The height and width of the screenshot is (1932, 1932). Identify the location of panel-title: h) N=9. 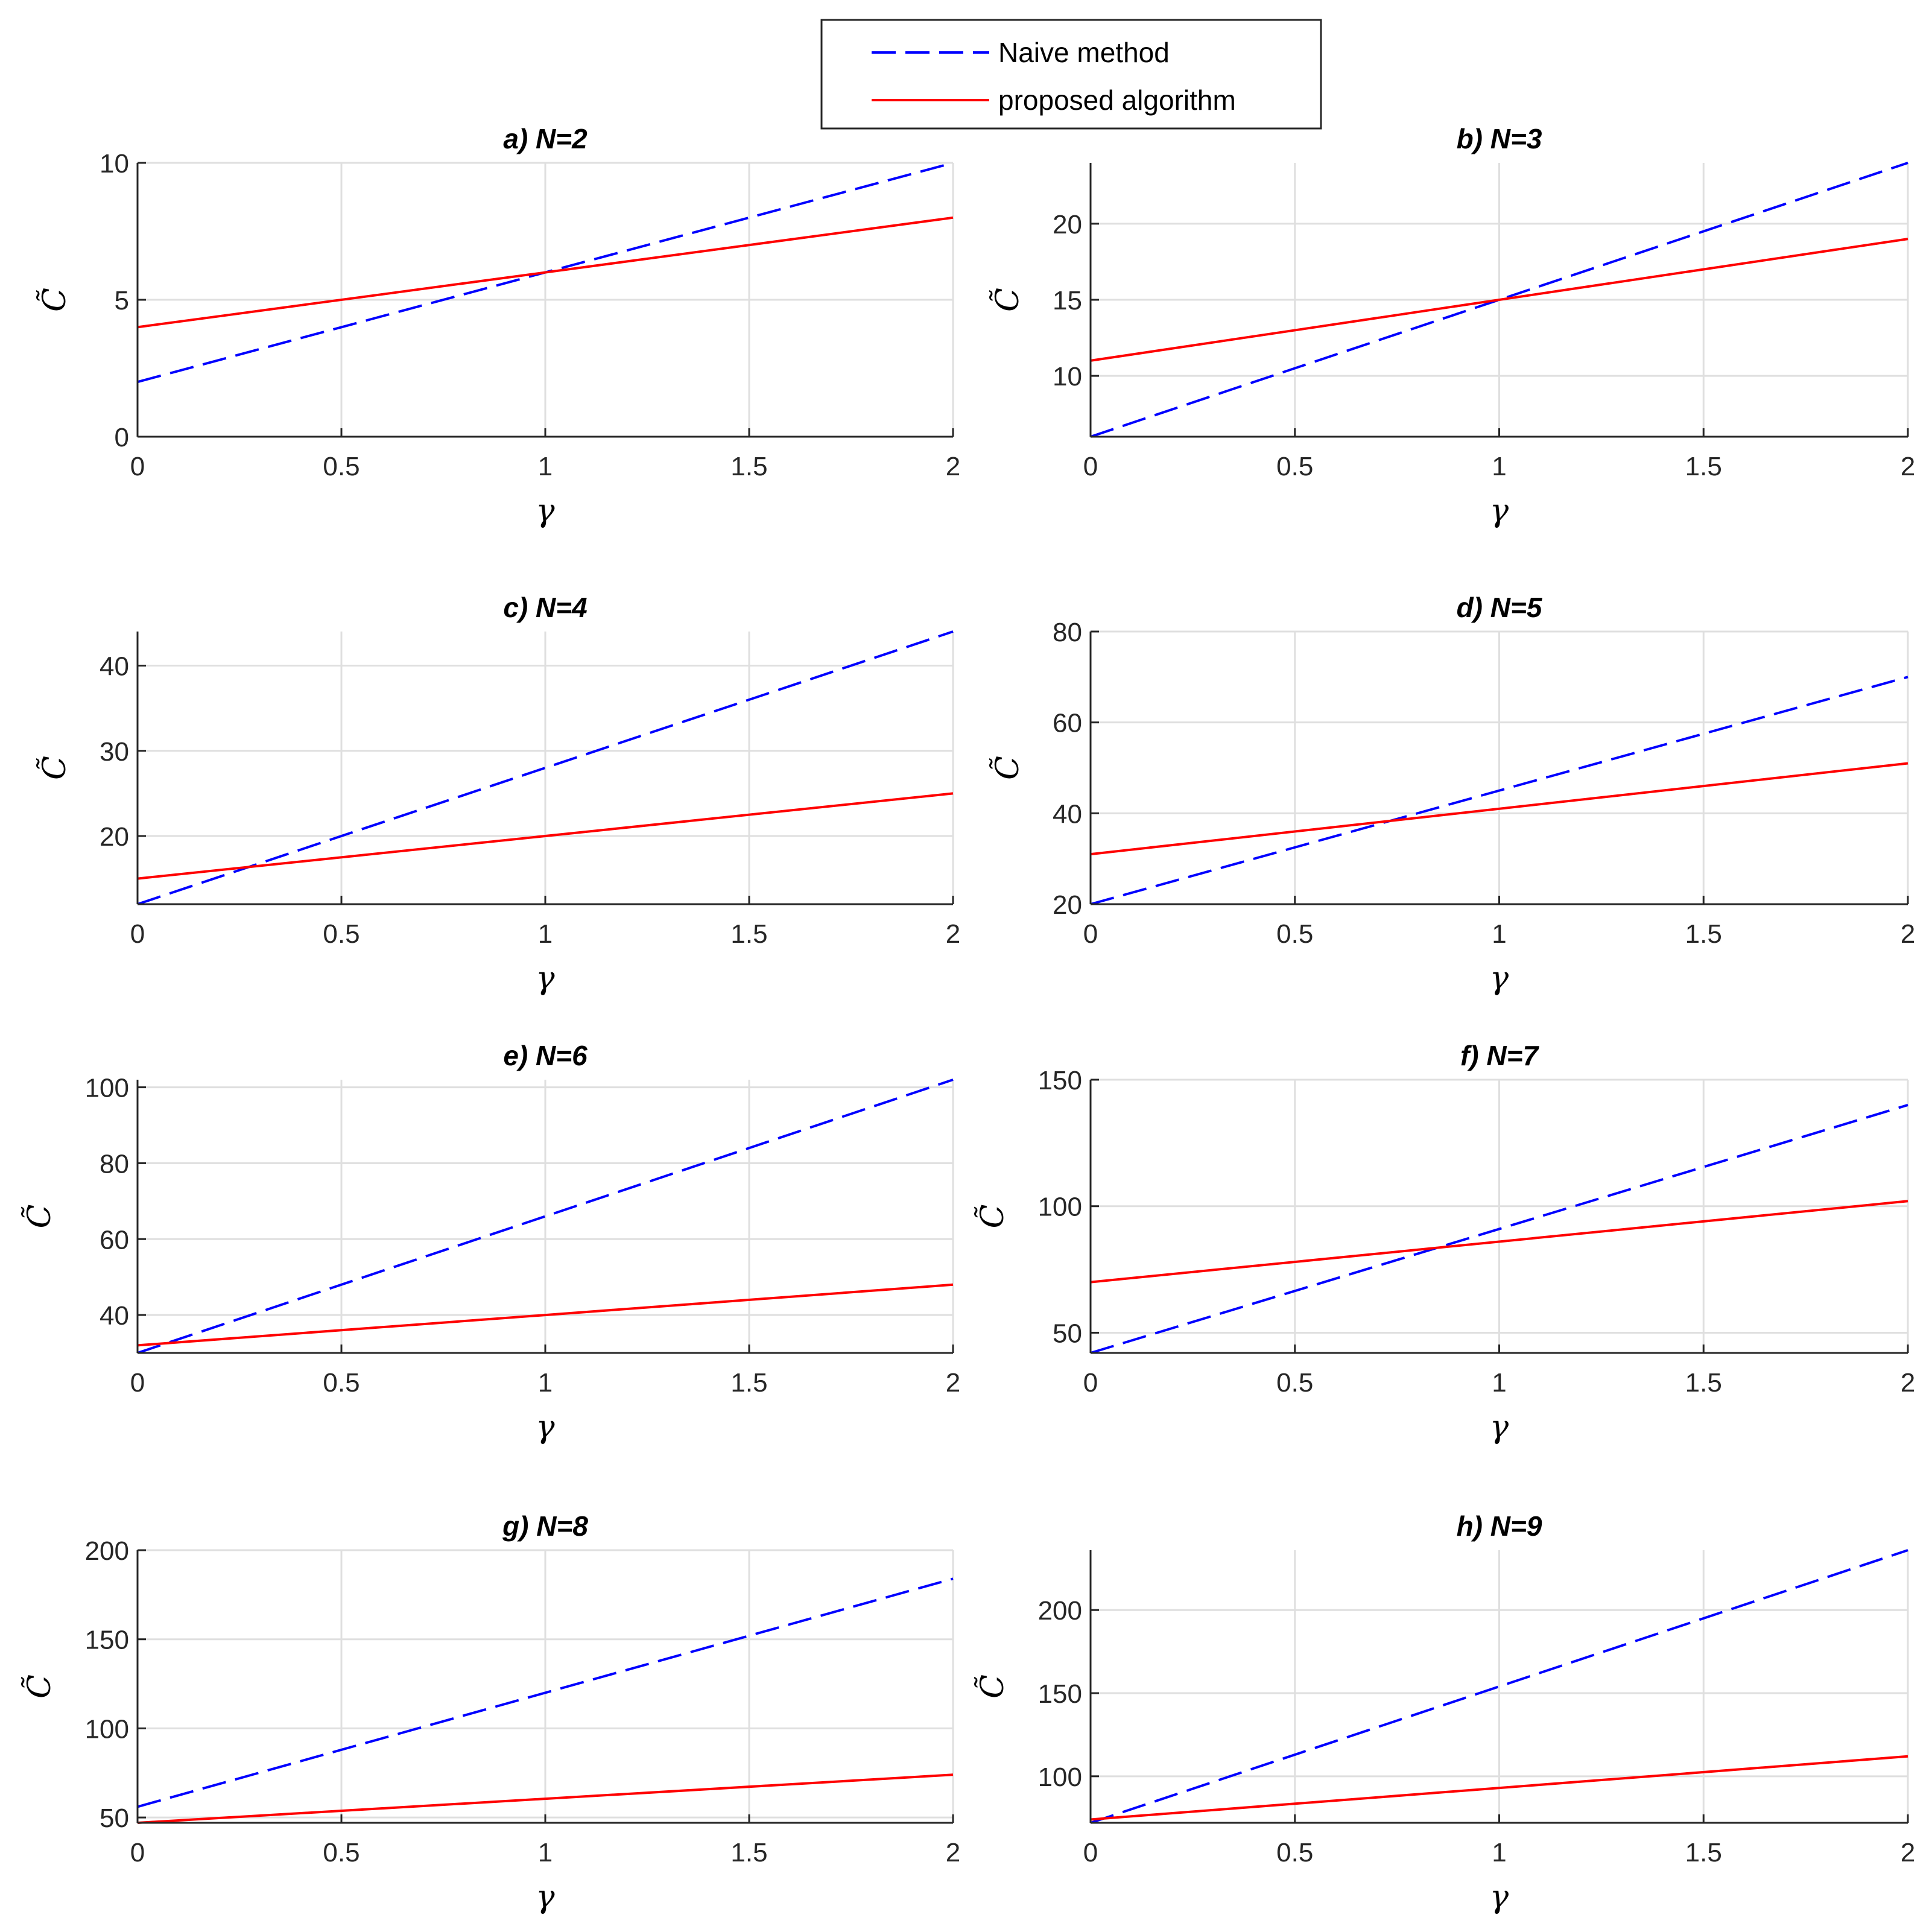
(1499, 1526).